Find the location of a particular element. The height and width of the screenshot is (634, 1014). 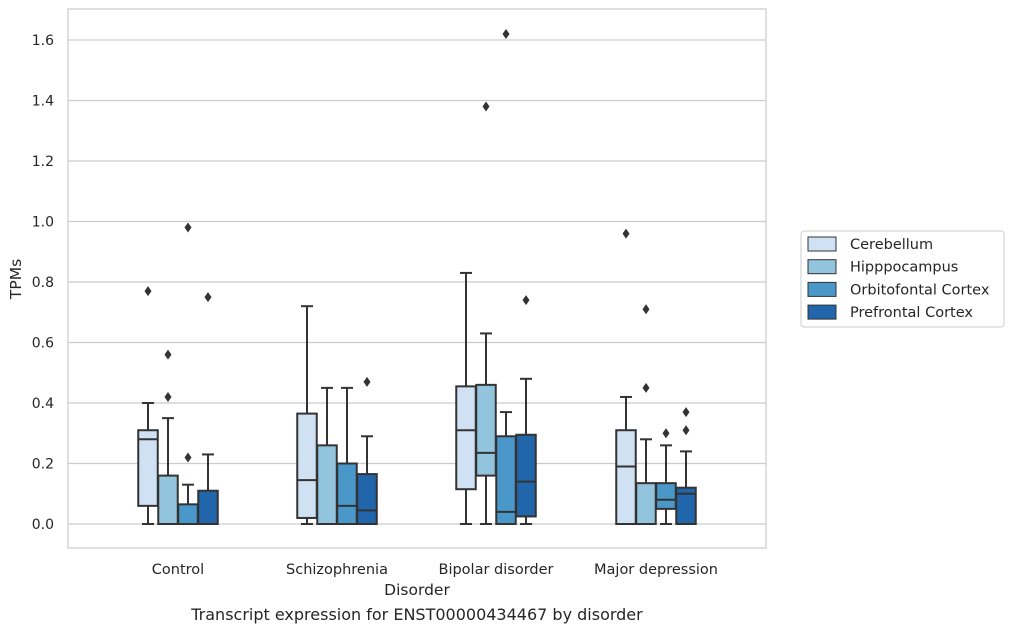

y-tick-label: 1.6 is located at coordinates (43, 41).